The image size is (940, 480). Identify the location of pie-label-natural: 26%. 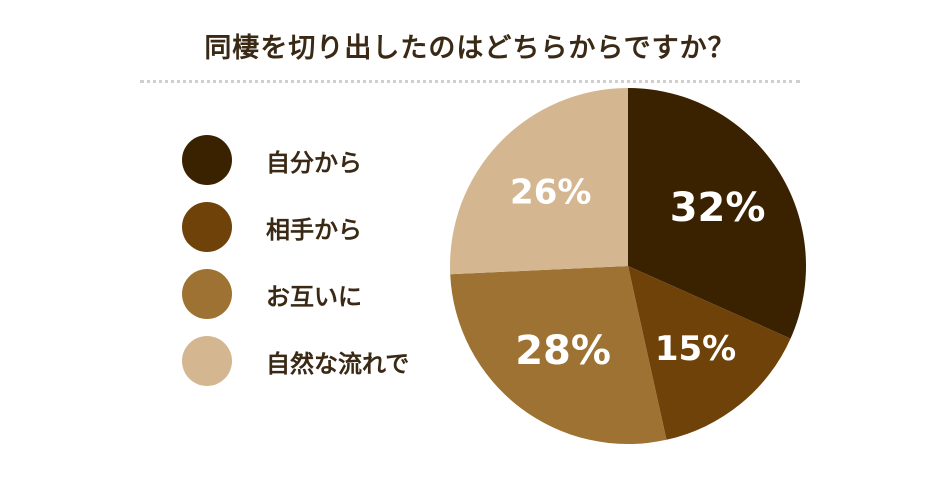
(550, 192).